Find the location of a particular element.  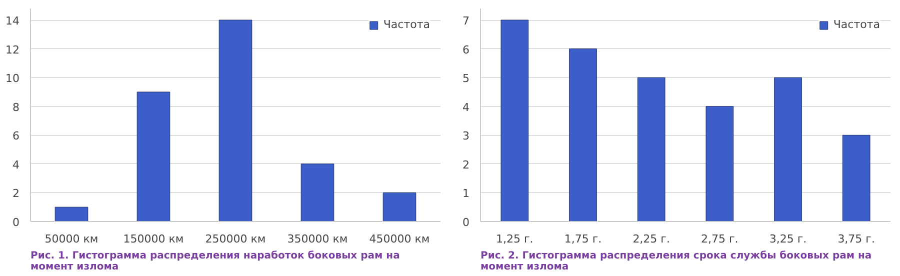

x-tick-label: 1,25 г. is located at coordinates (515, 239).